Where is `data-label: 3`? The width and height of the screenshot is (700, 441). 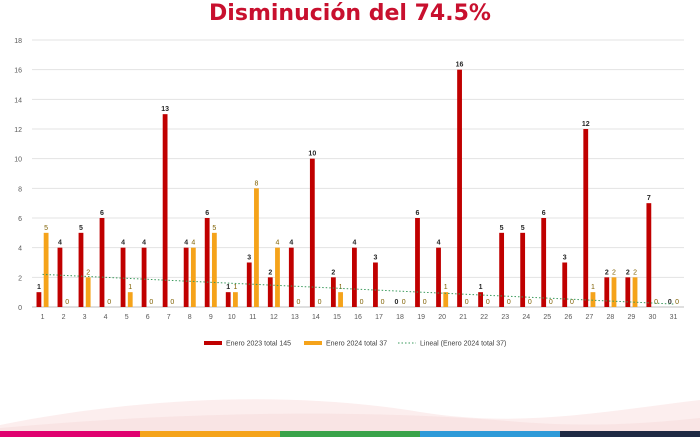
data-label: 3 is located at coordinates (249, 258).